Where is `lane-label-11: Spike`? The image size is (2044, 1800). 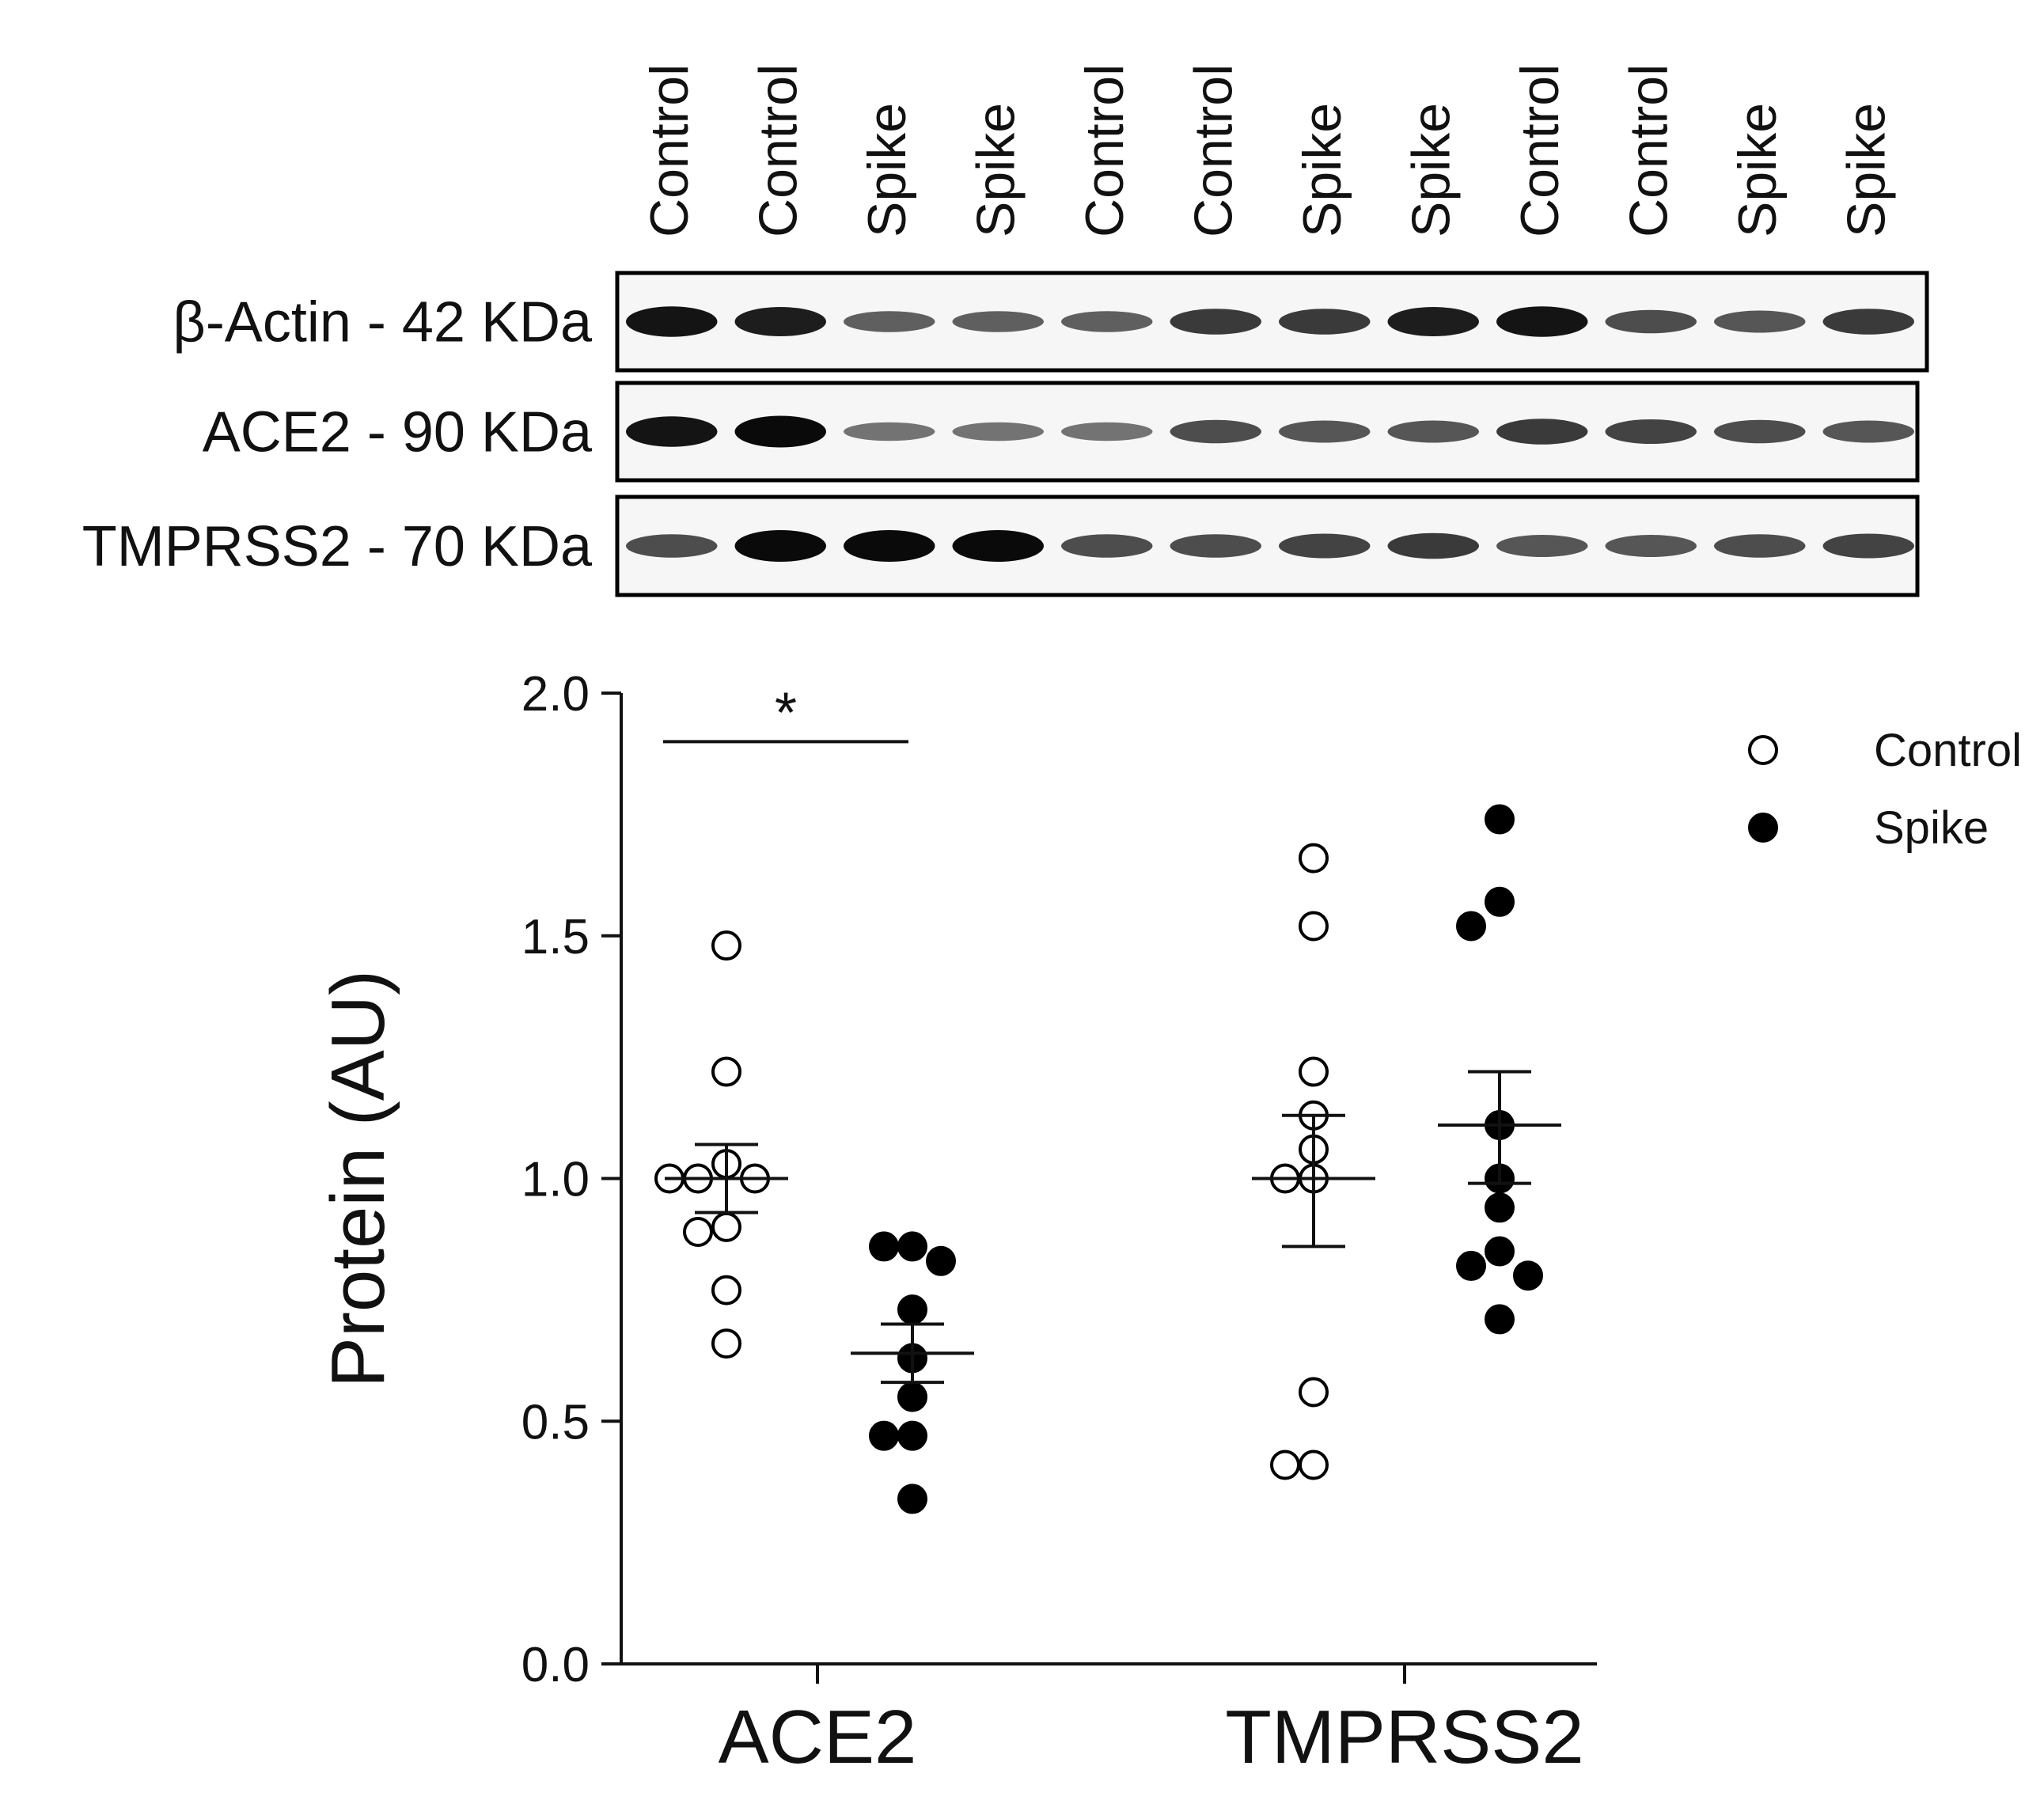 lane-label-11: Spike is located at coordinates (1758, 170).